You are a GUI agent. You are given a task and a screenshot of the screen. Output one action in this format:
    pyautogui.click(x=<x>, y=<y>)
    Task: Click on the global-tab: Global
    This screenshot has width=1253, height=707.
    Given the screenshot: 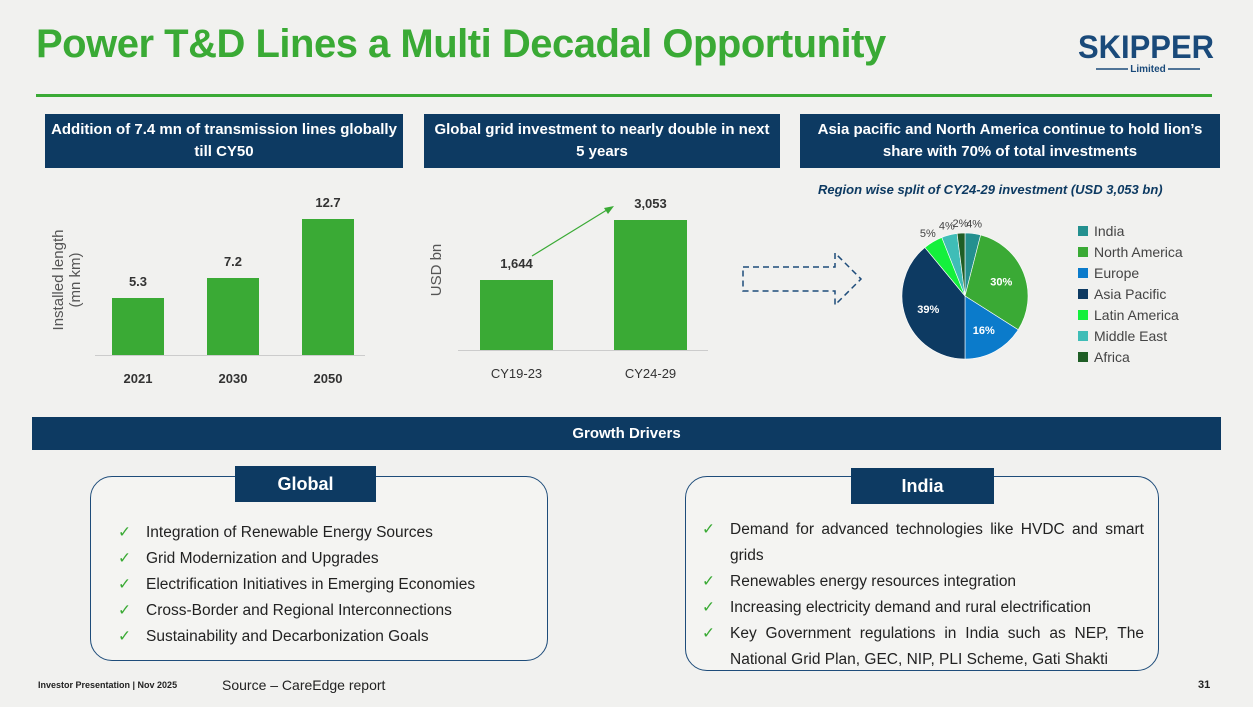 What is the action you would take?
    pyautogui.click(x=305, y=484)
    